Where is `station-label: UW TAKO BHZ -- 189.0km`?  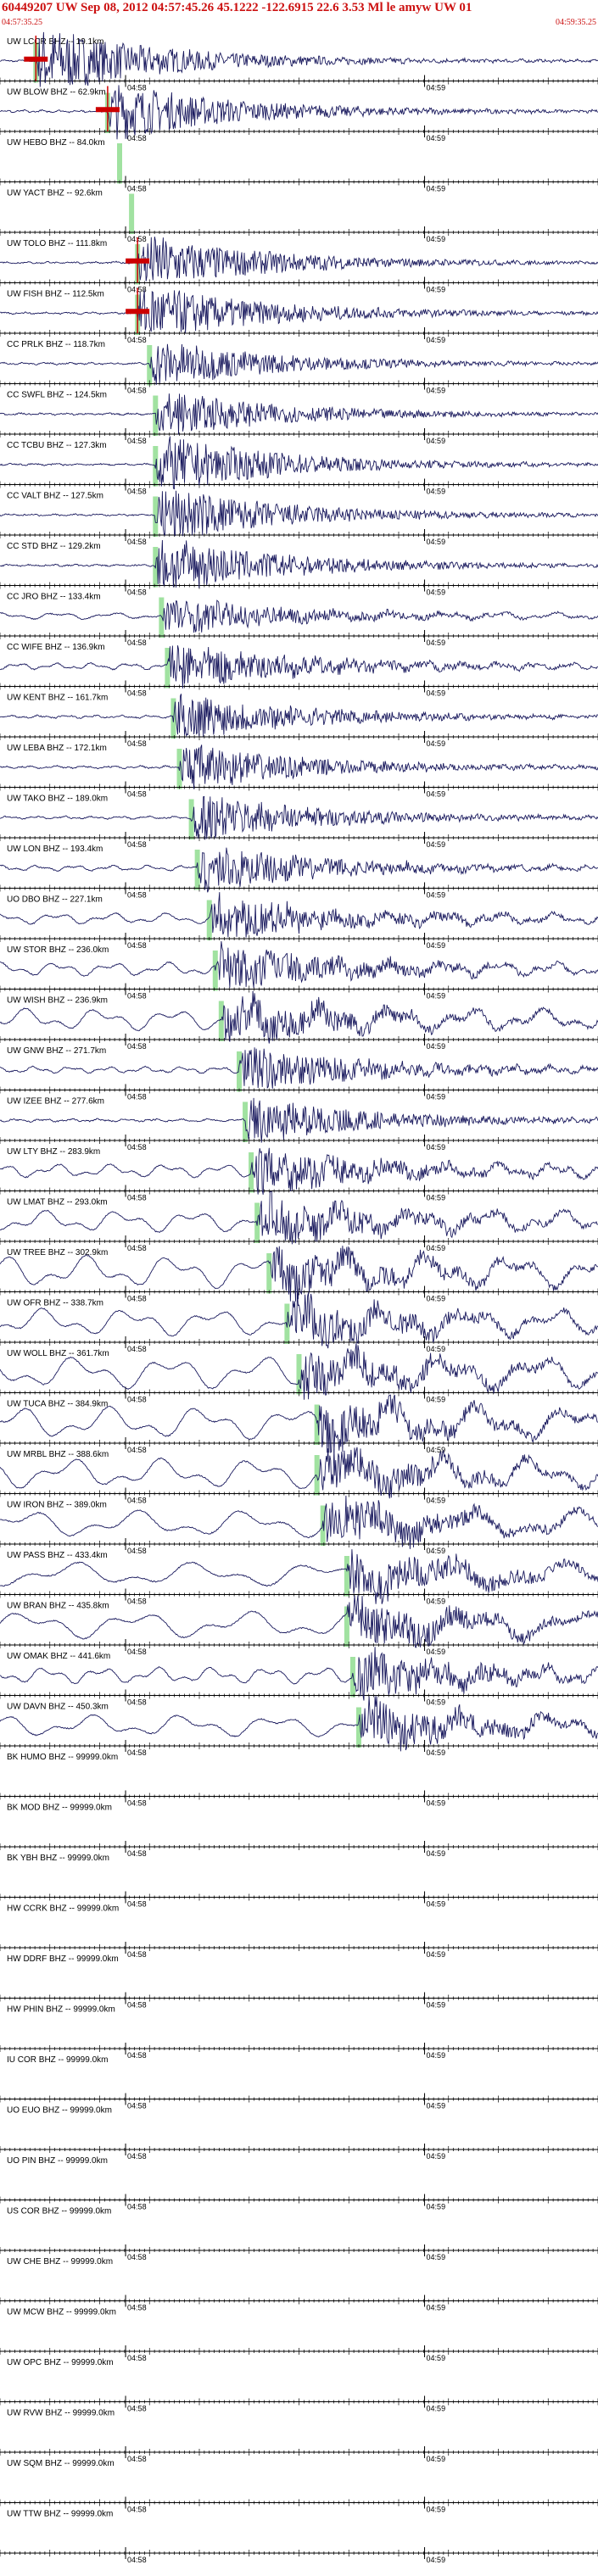
station-label: UW TAKO BHZ -- 189.0km is located at coordinates (57, 799).